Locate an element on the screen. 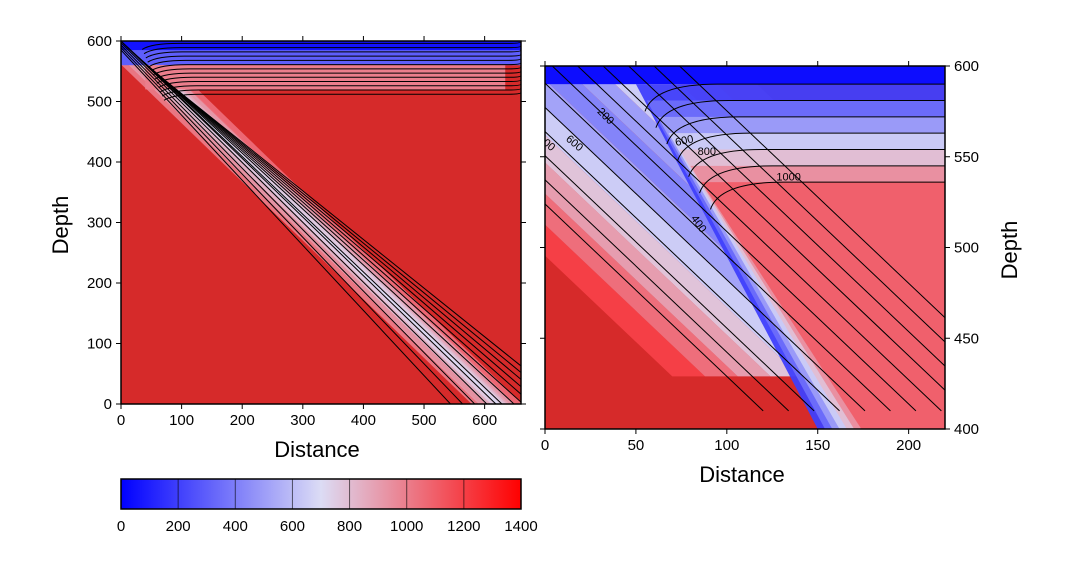 Image resolution: width=1065 pixels, height=561 pixels. contour-label: 600 is located at coordinates (684, 141).